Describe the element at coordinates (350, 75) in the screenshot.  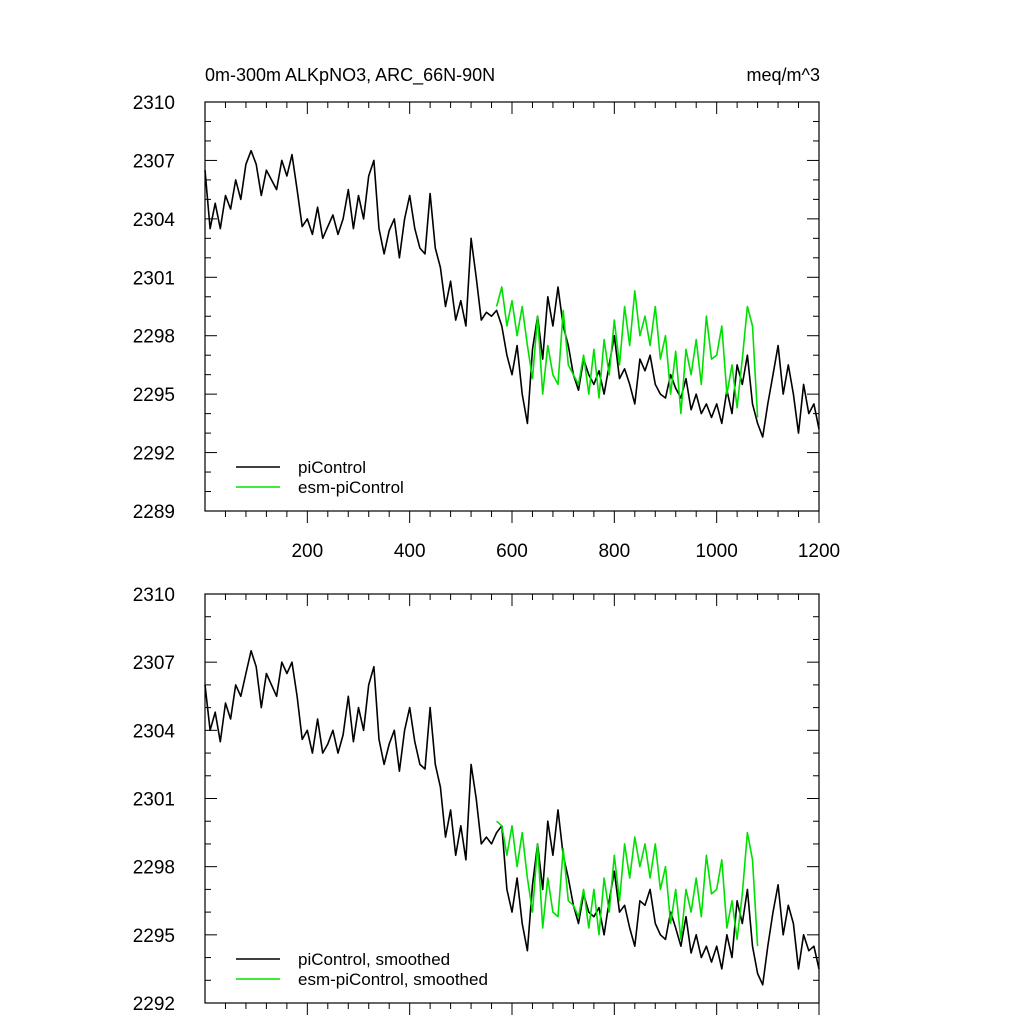
I see `chart-title: 0m-300m ALKpNO3, ARC_66N-90N` at that location.